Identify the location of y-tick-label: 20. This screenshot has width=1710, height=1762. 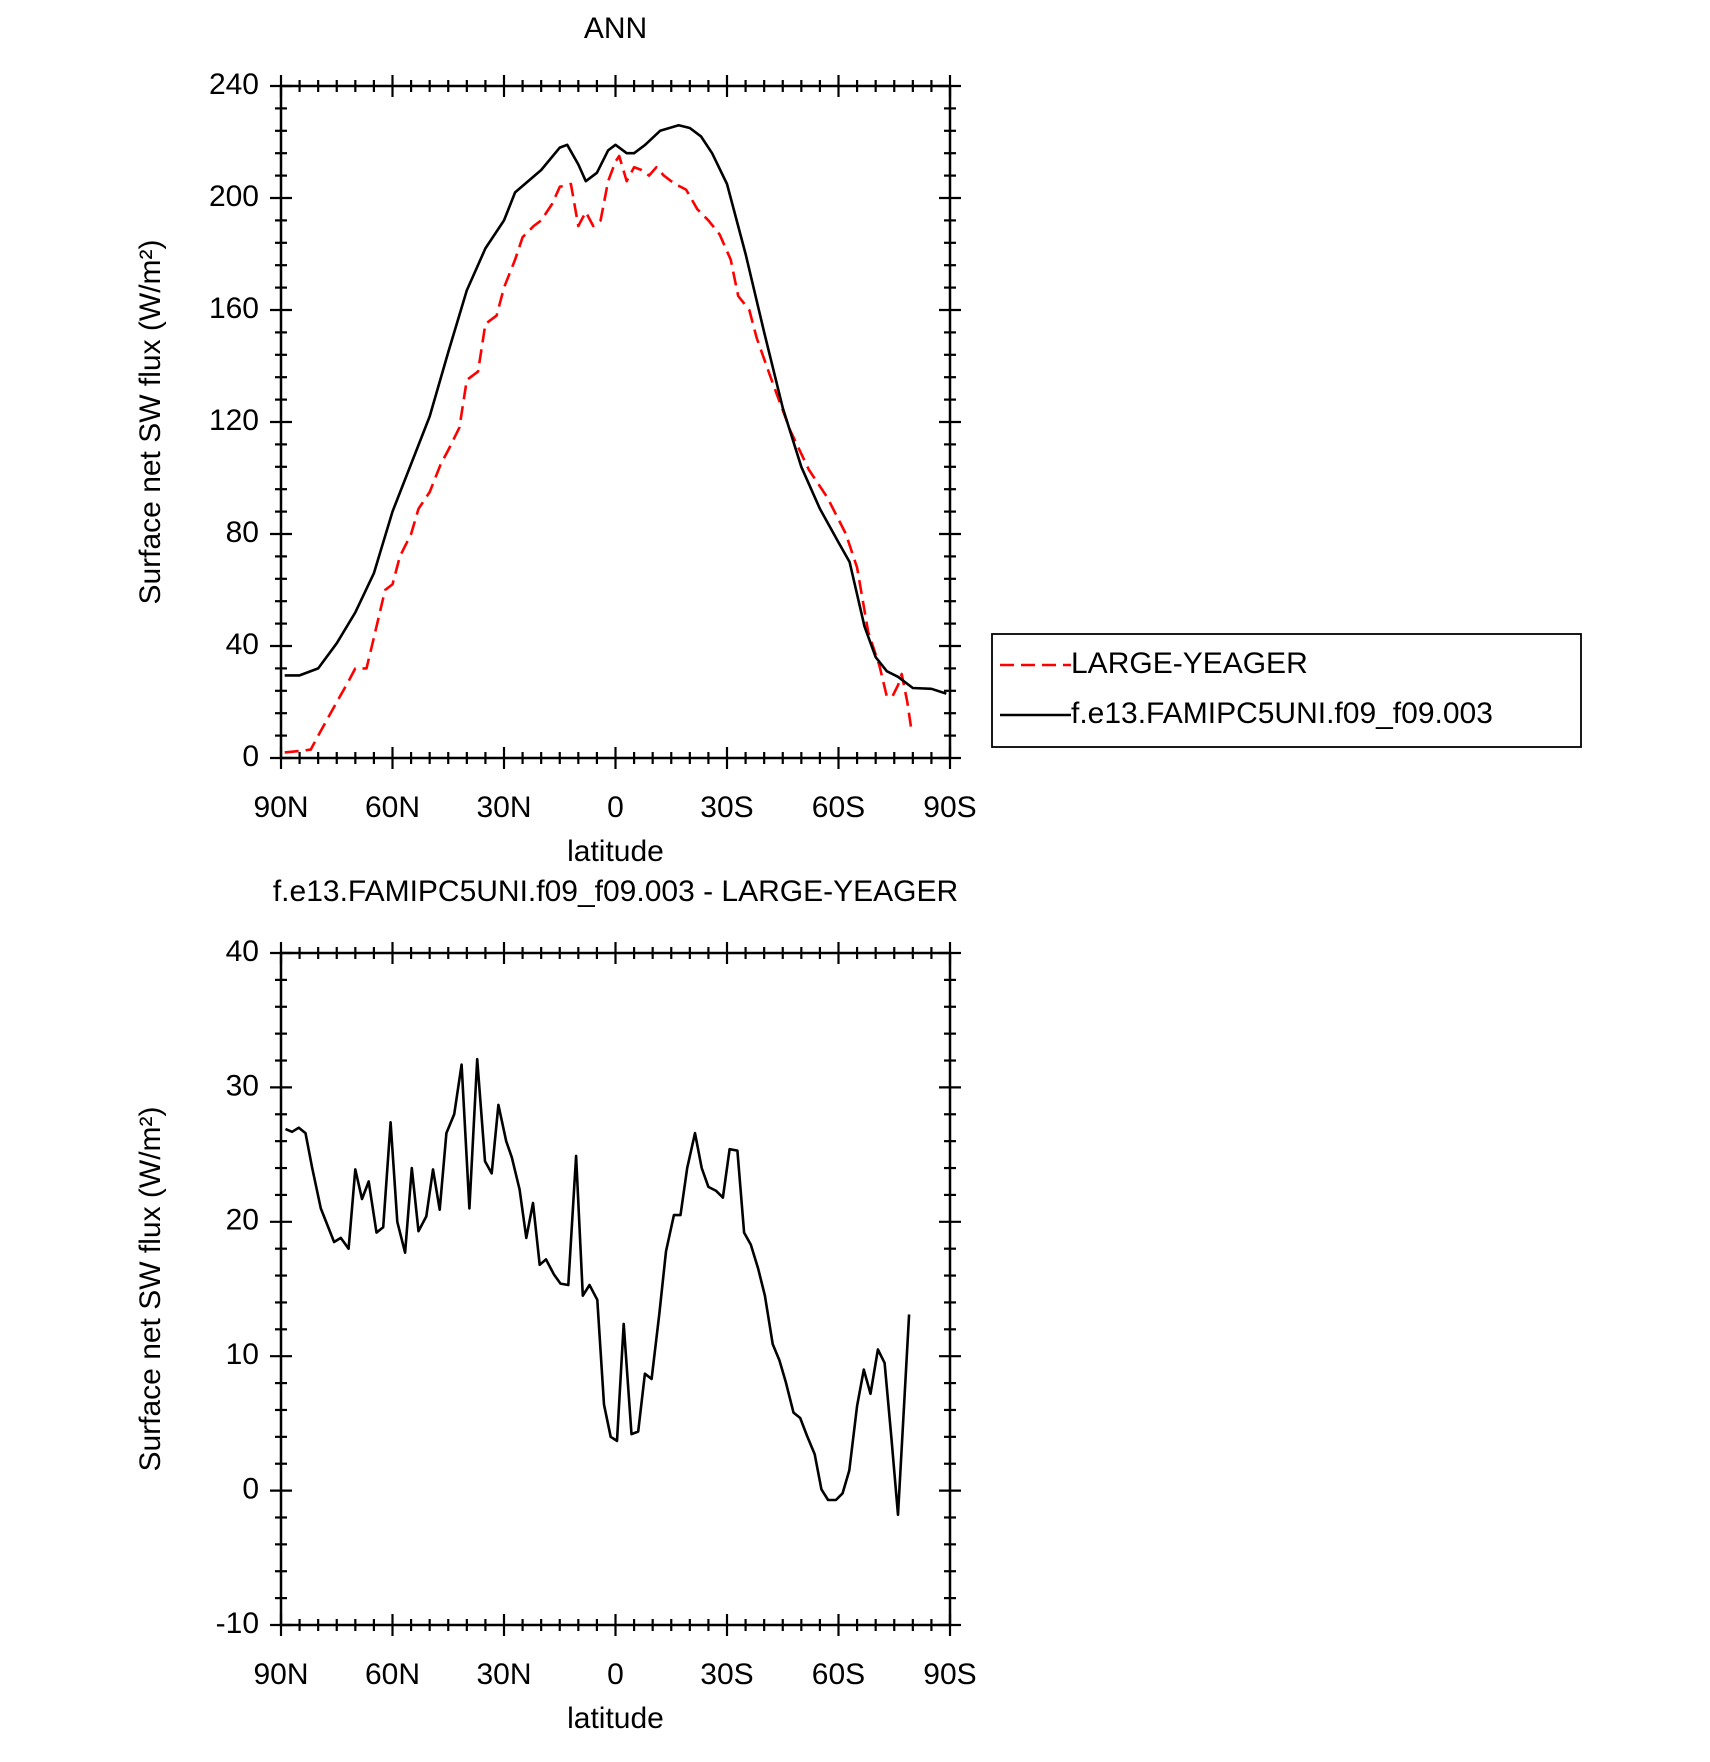
(242, 1220).